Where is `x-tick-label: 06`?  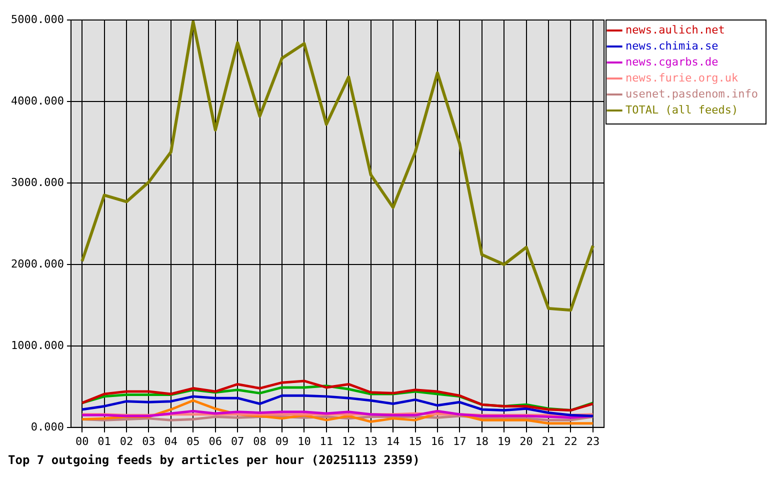 x-tick-label: 06 is located at coordinates (215, 441).